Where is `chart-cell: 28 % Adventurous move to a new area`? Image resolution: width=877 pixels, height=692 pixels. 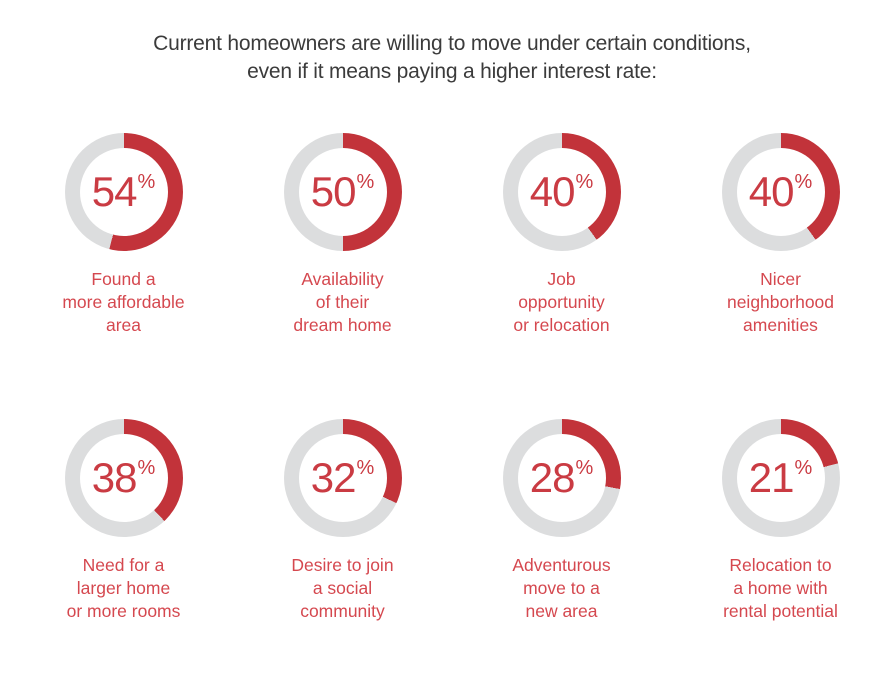 chart-cell: 28 % Adventurous move to a new area is located at coordinates (561, 521).